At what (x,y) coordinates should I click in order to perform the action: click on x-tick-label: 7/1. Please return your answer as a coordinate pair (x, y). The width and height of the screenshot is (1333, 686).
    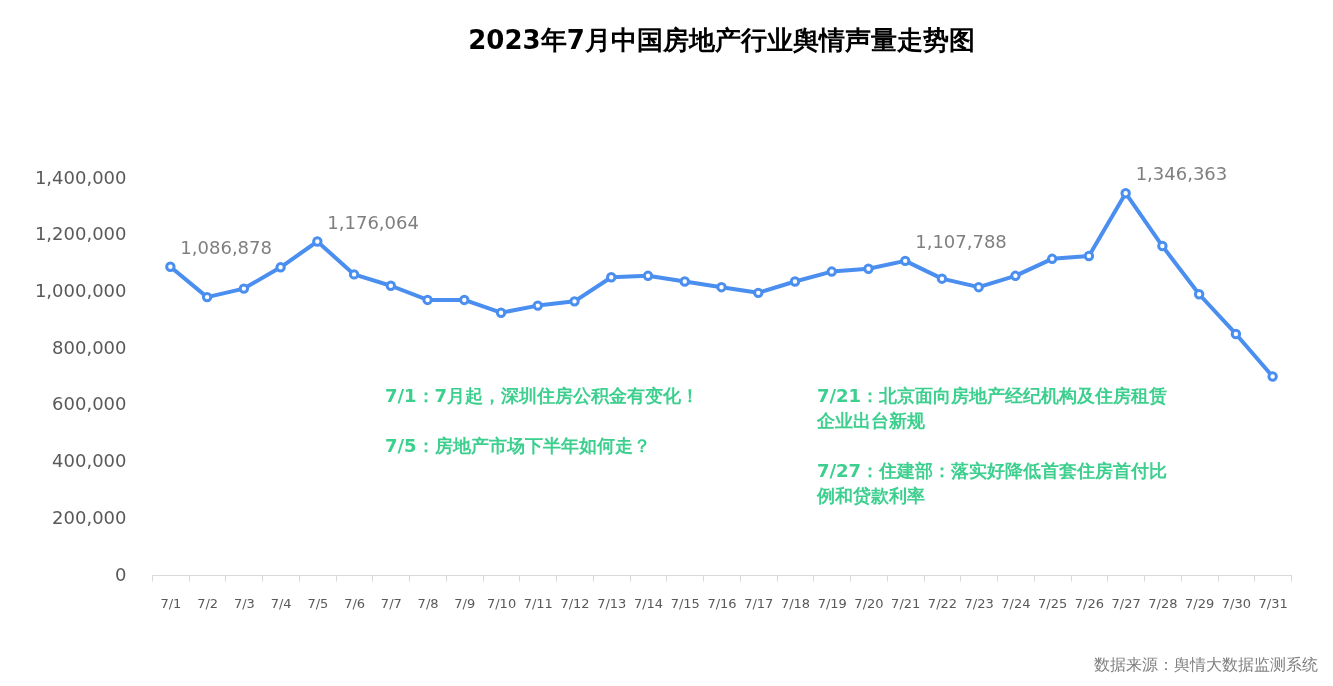
    Looking at the image, I should click on (171, 603).